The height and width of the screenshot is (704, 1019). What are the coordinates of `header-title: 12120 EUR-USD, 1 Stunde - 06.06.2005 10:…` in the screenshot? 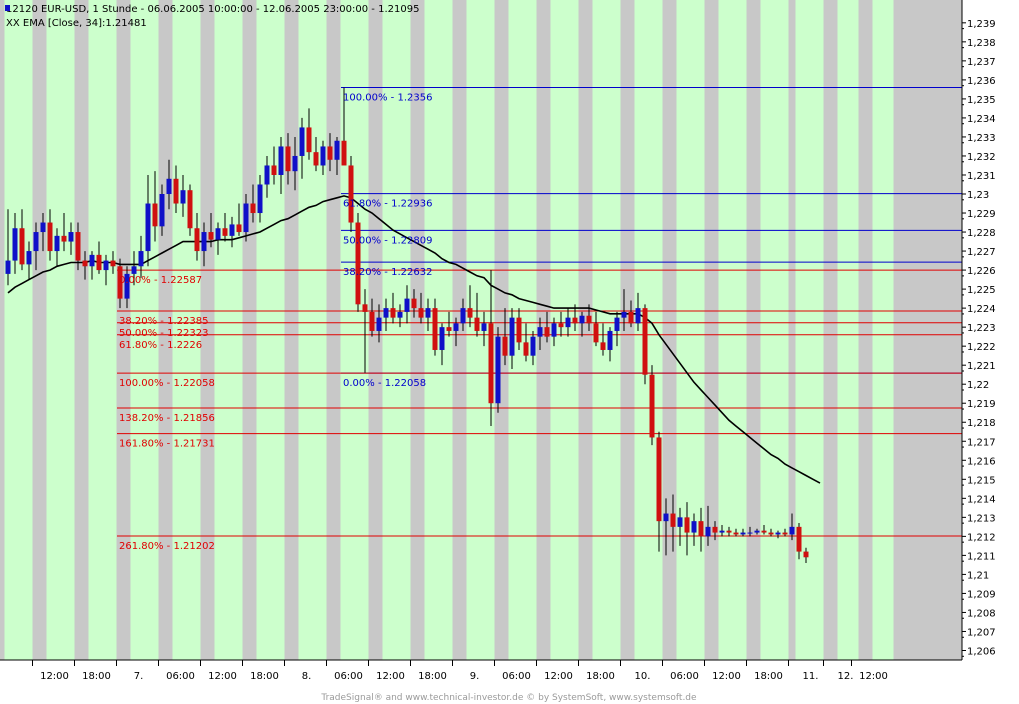 It's located at (212, 9).